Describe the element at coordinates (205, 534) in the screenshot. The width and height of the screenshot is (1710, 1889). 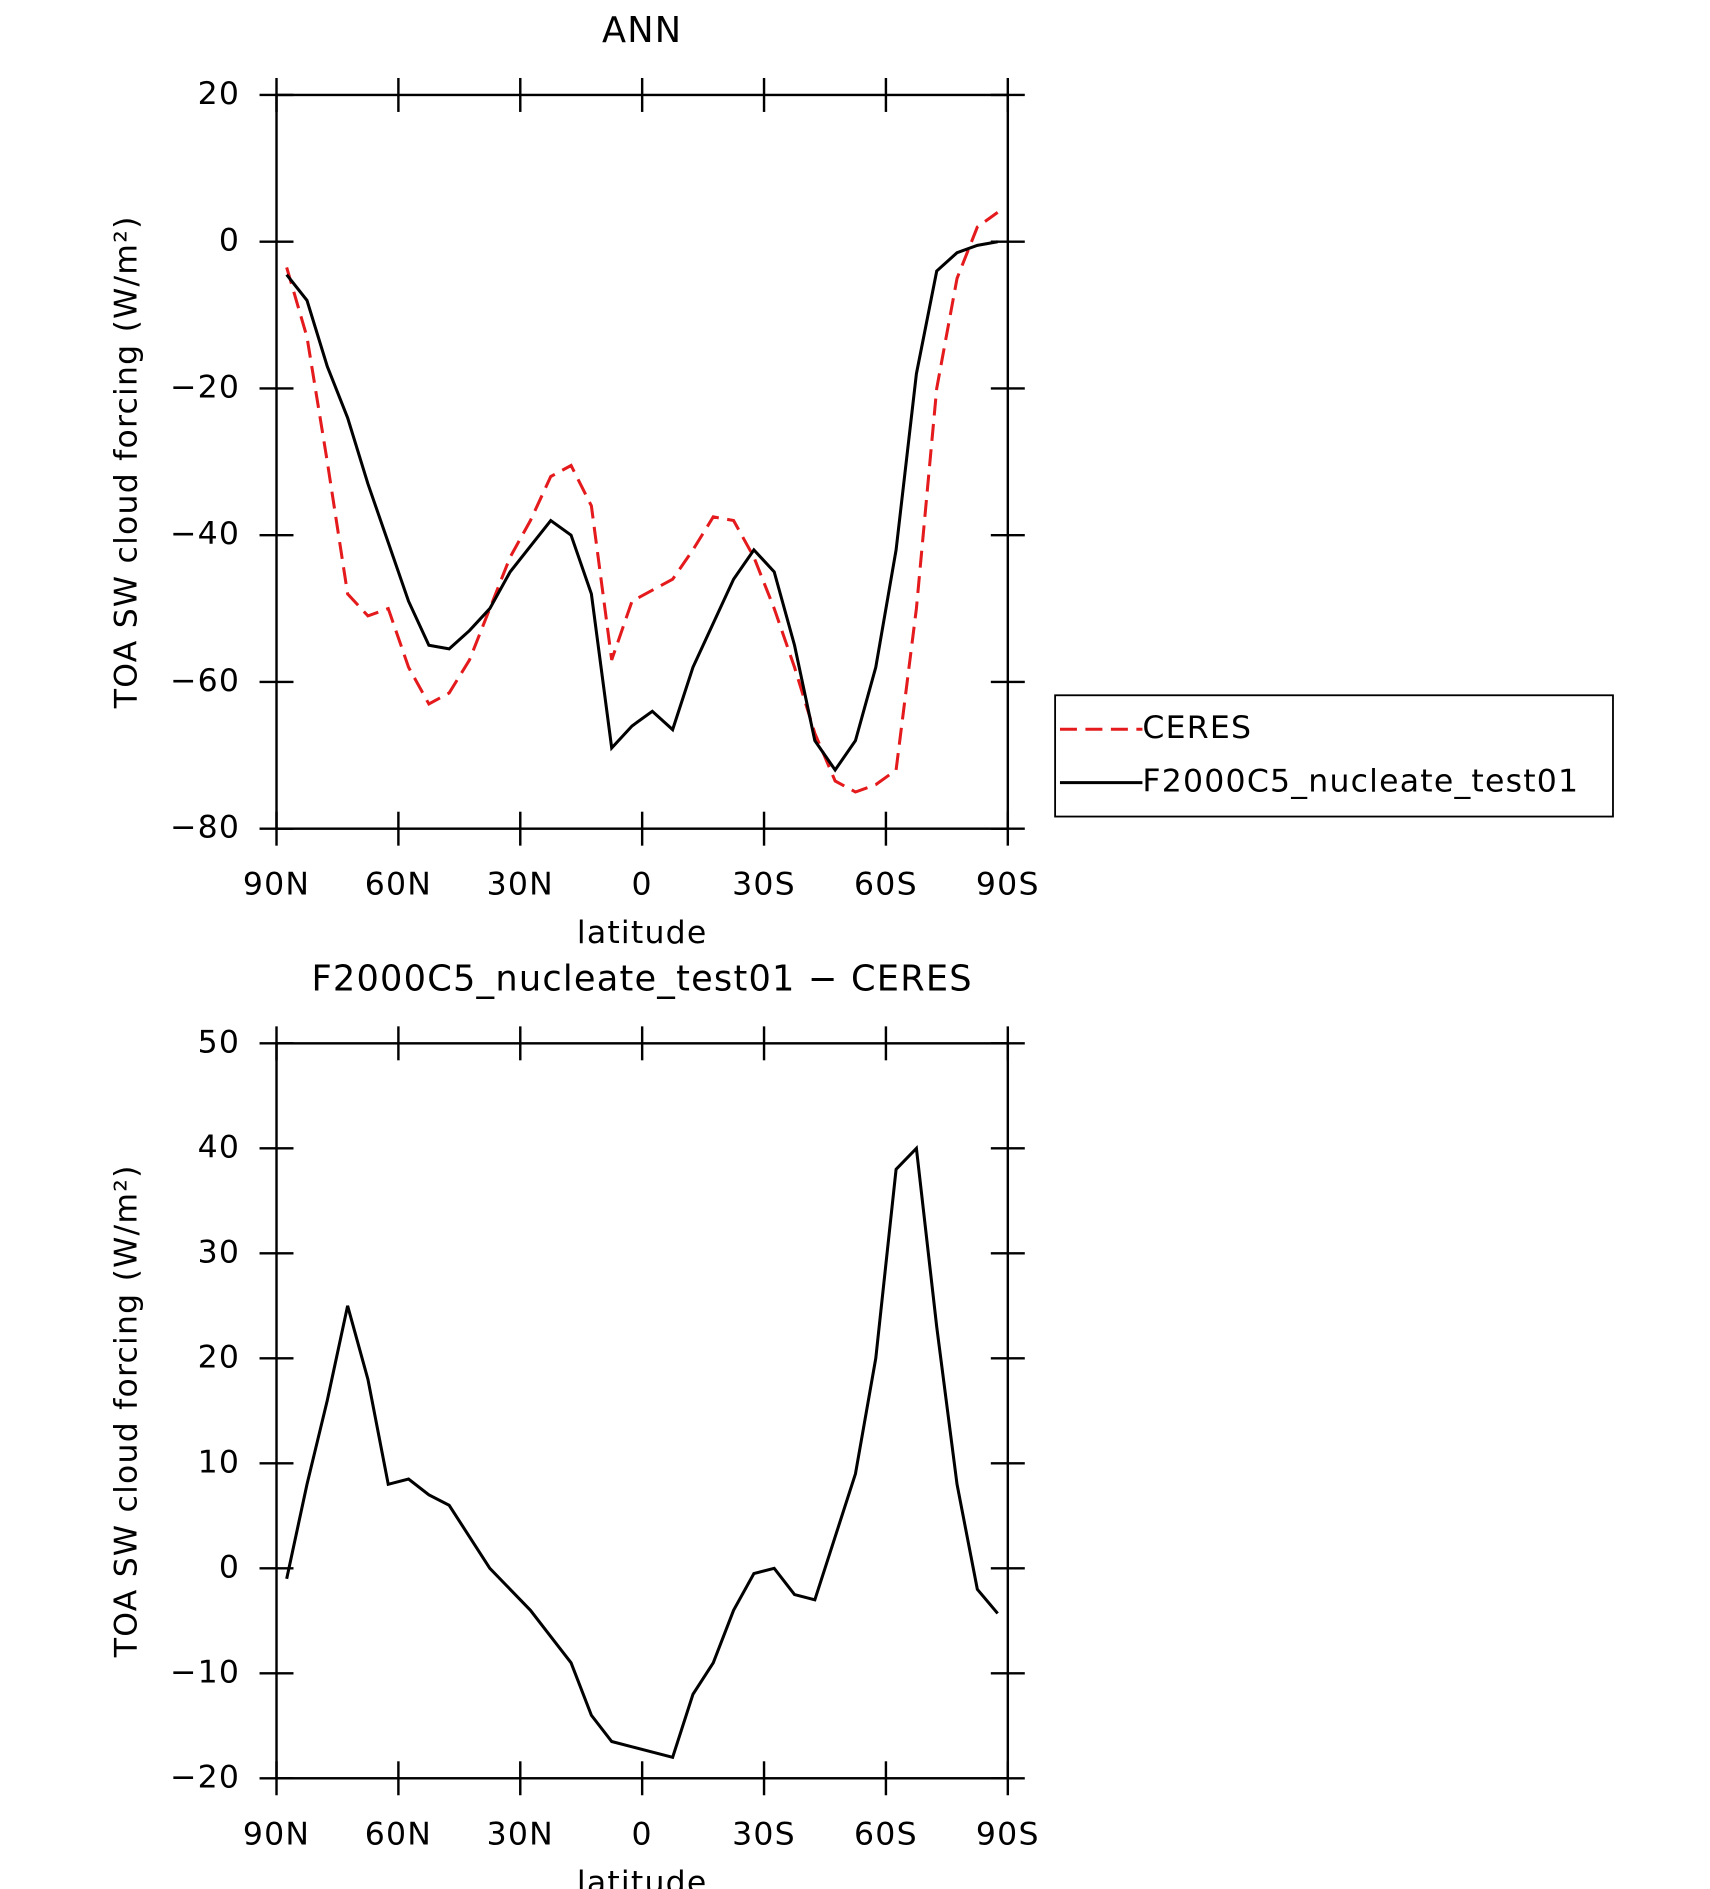
I see `y-tick-label: −40` at that location.